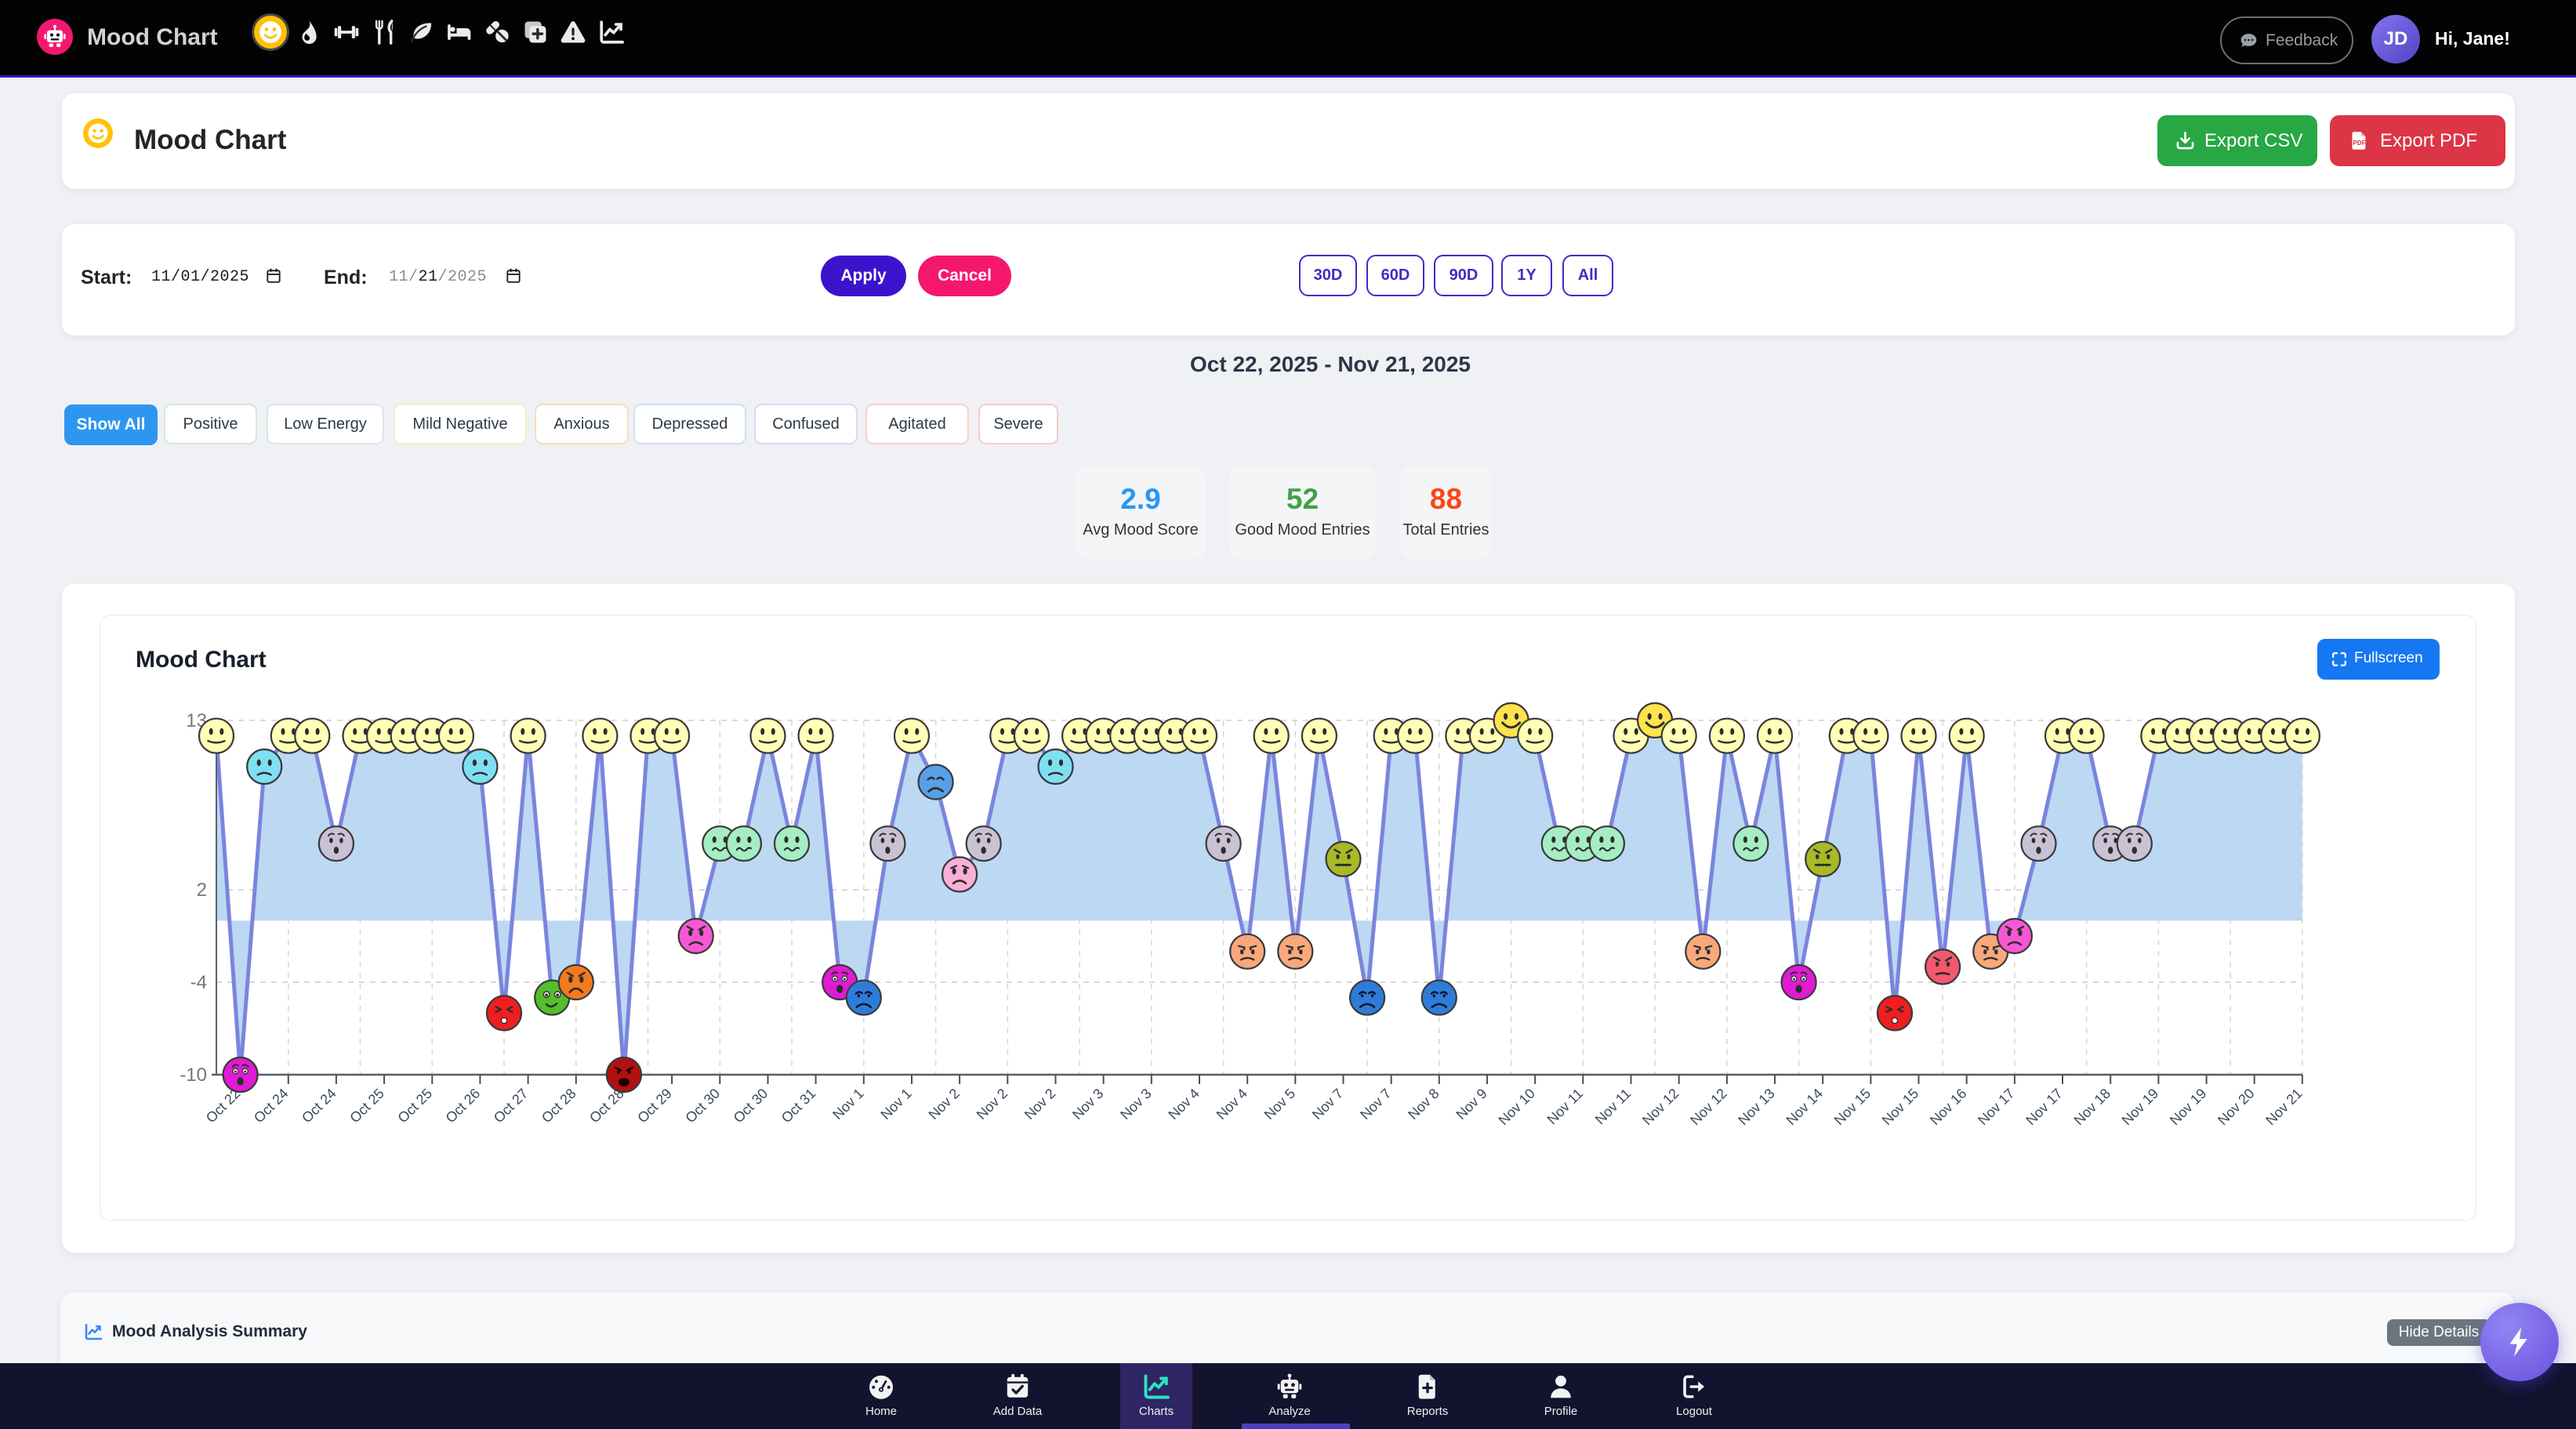 This screenshot has width=2576, height=1429. I want to click on svg-text: Nov 18, so click(2092, 1107).